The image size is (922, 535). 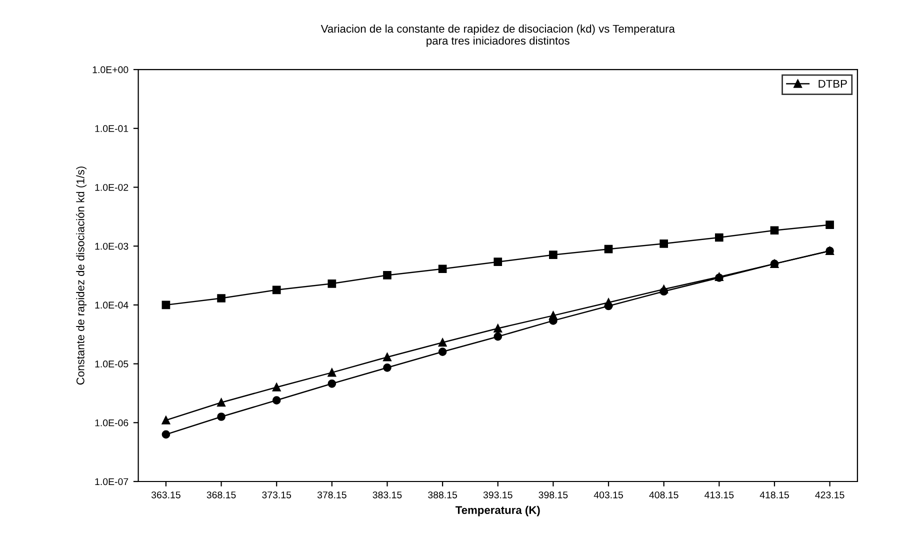 I want to click on y-tick-label: 1.0E-06, so click(x=111, y=422).